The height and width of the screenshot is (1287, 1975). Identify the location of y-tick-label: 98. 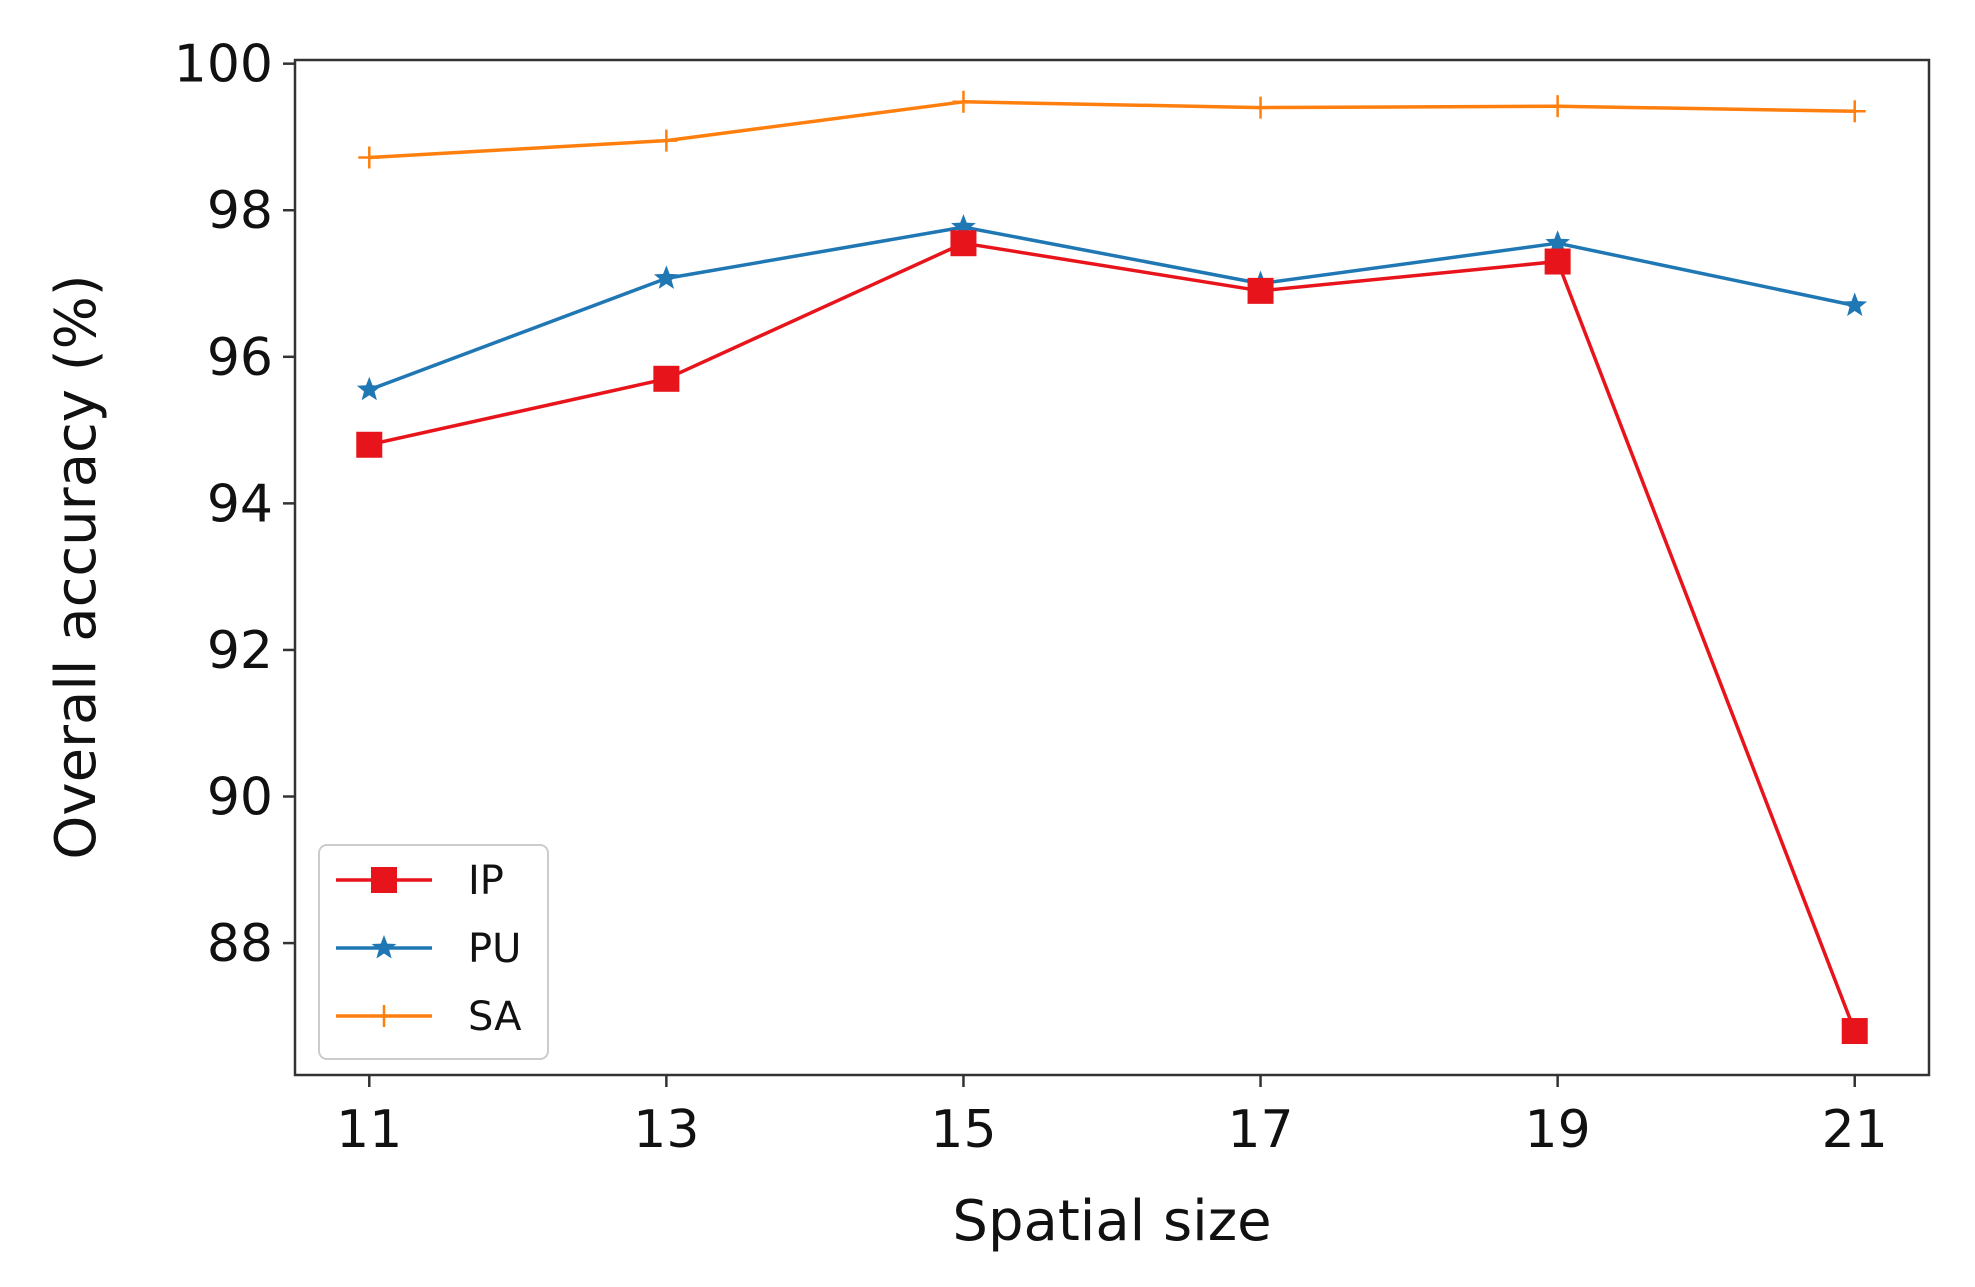
(240, 211).